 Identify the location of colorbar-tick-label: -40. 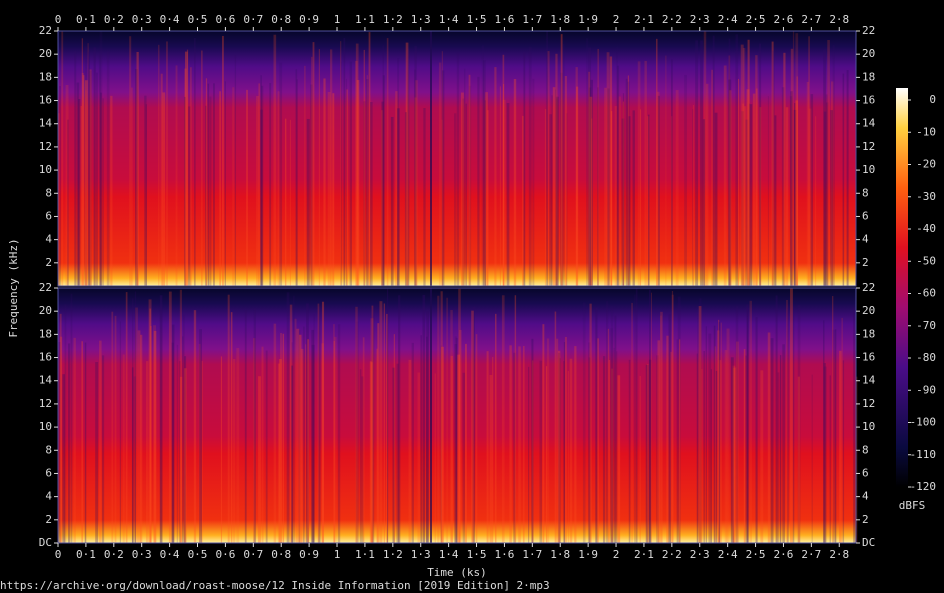
(926, 228).